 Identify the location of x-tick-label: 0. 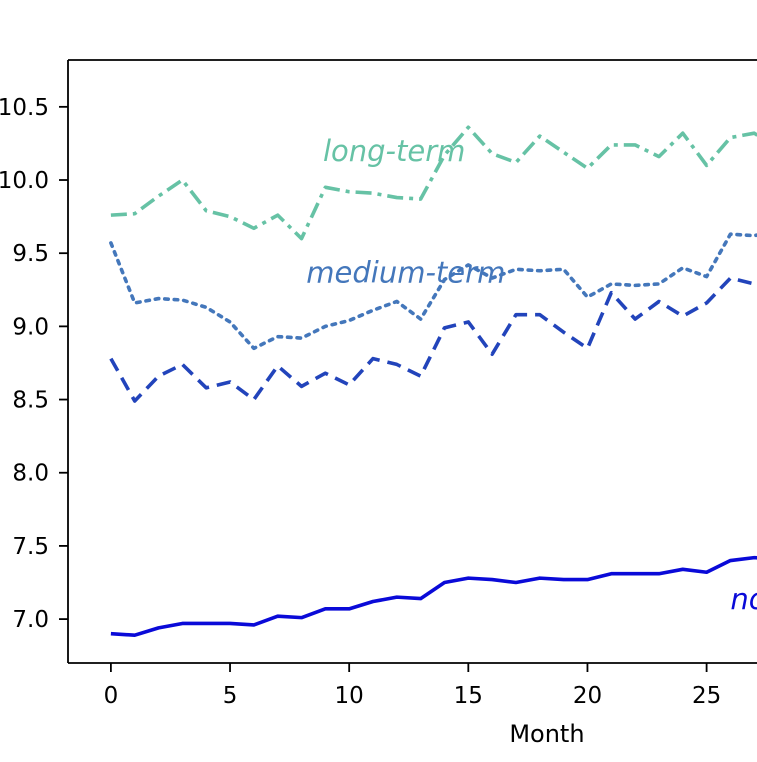
(111, 696).